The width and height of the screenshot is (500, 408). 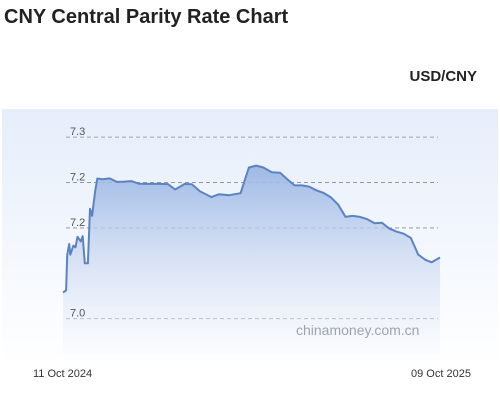 What do you see at coordinates (63, 374) in the screenshot?
I see `x-axis-start-label: 11 Oct 2024` at bounding box center [63, 374].